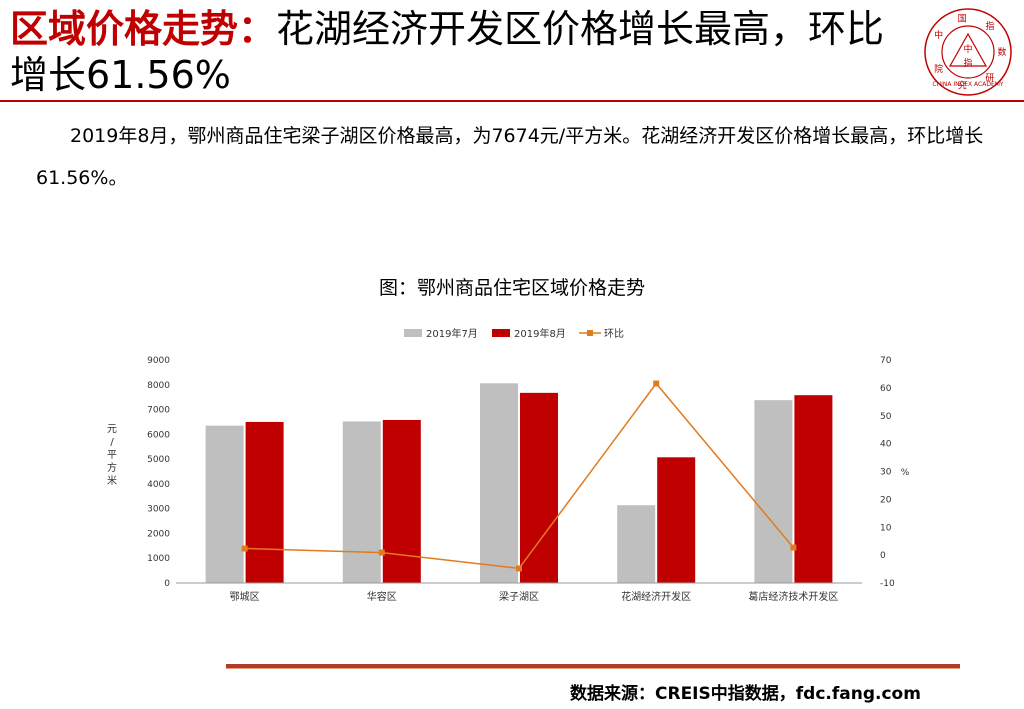 The image size is (1024, 709). Describe the element at coordinates (167, 584) in the screenshot. I see `y-tick-label: 0` at that location.